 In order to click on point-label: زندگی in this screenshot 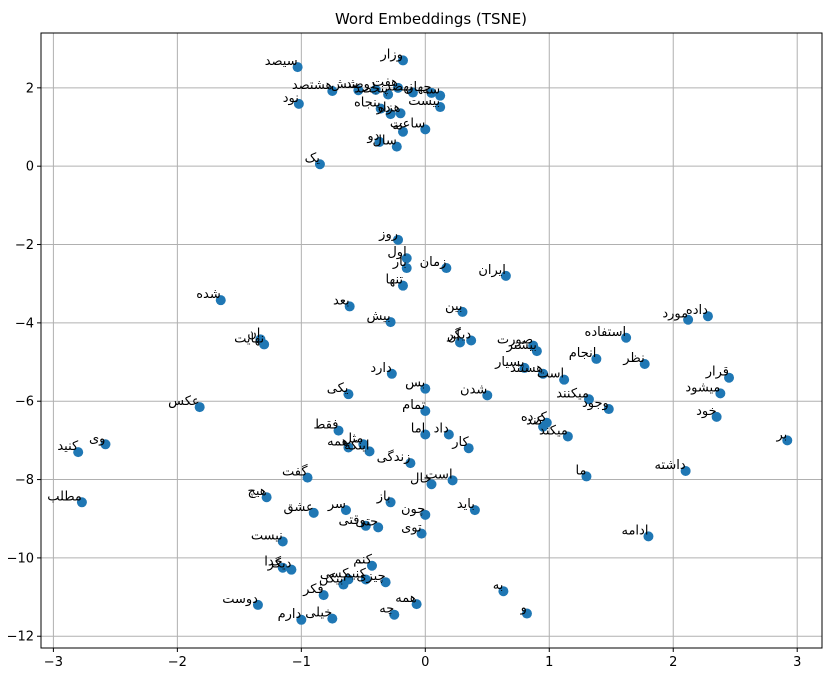, I will do `click(394, 457)`.